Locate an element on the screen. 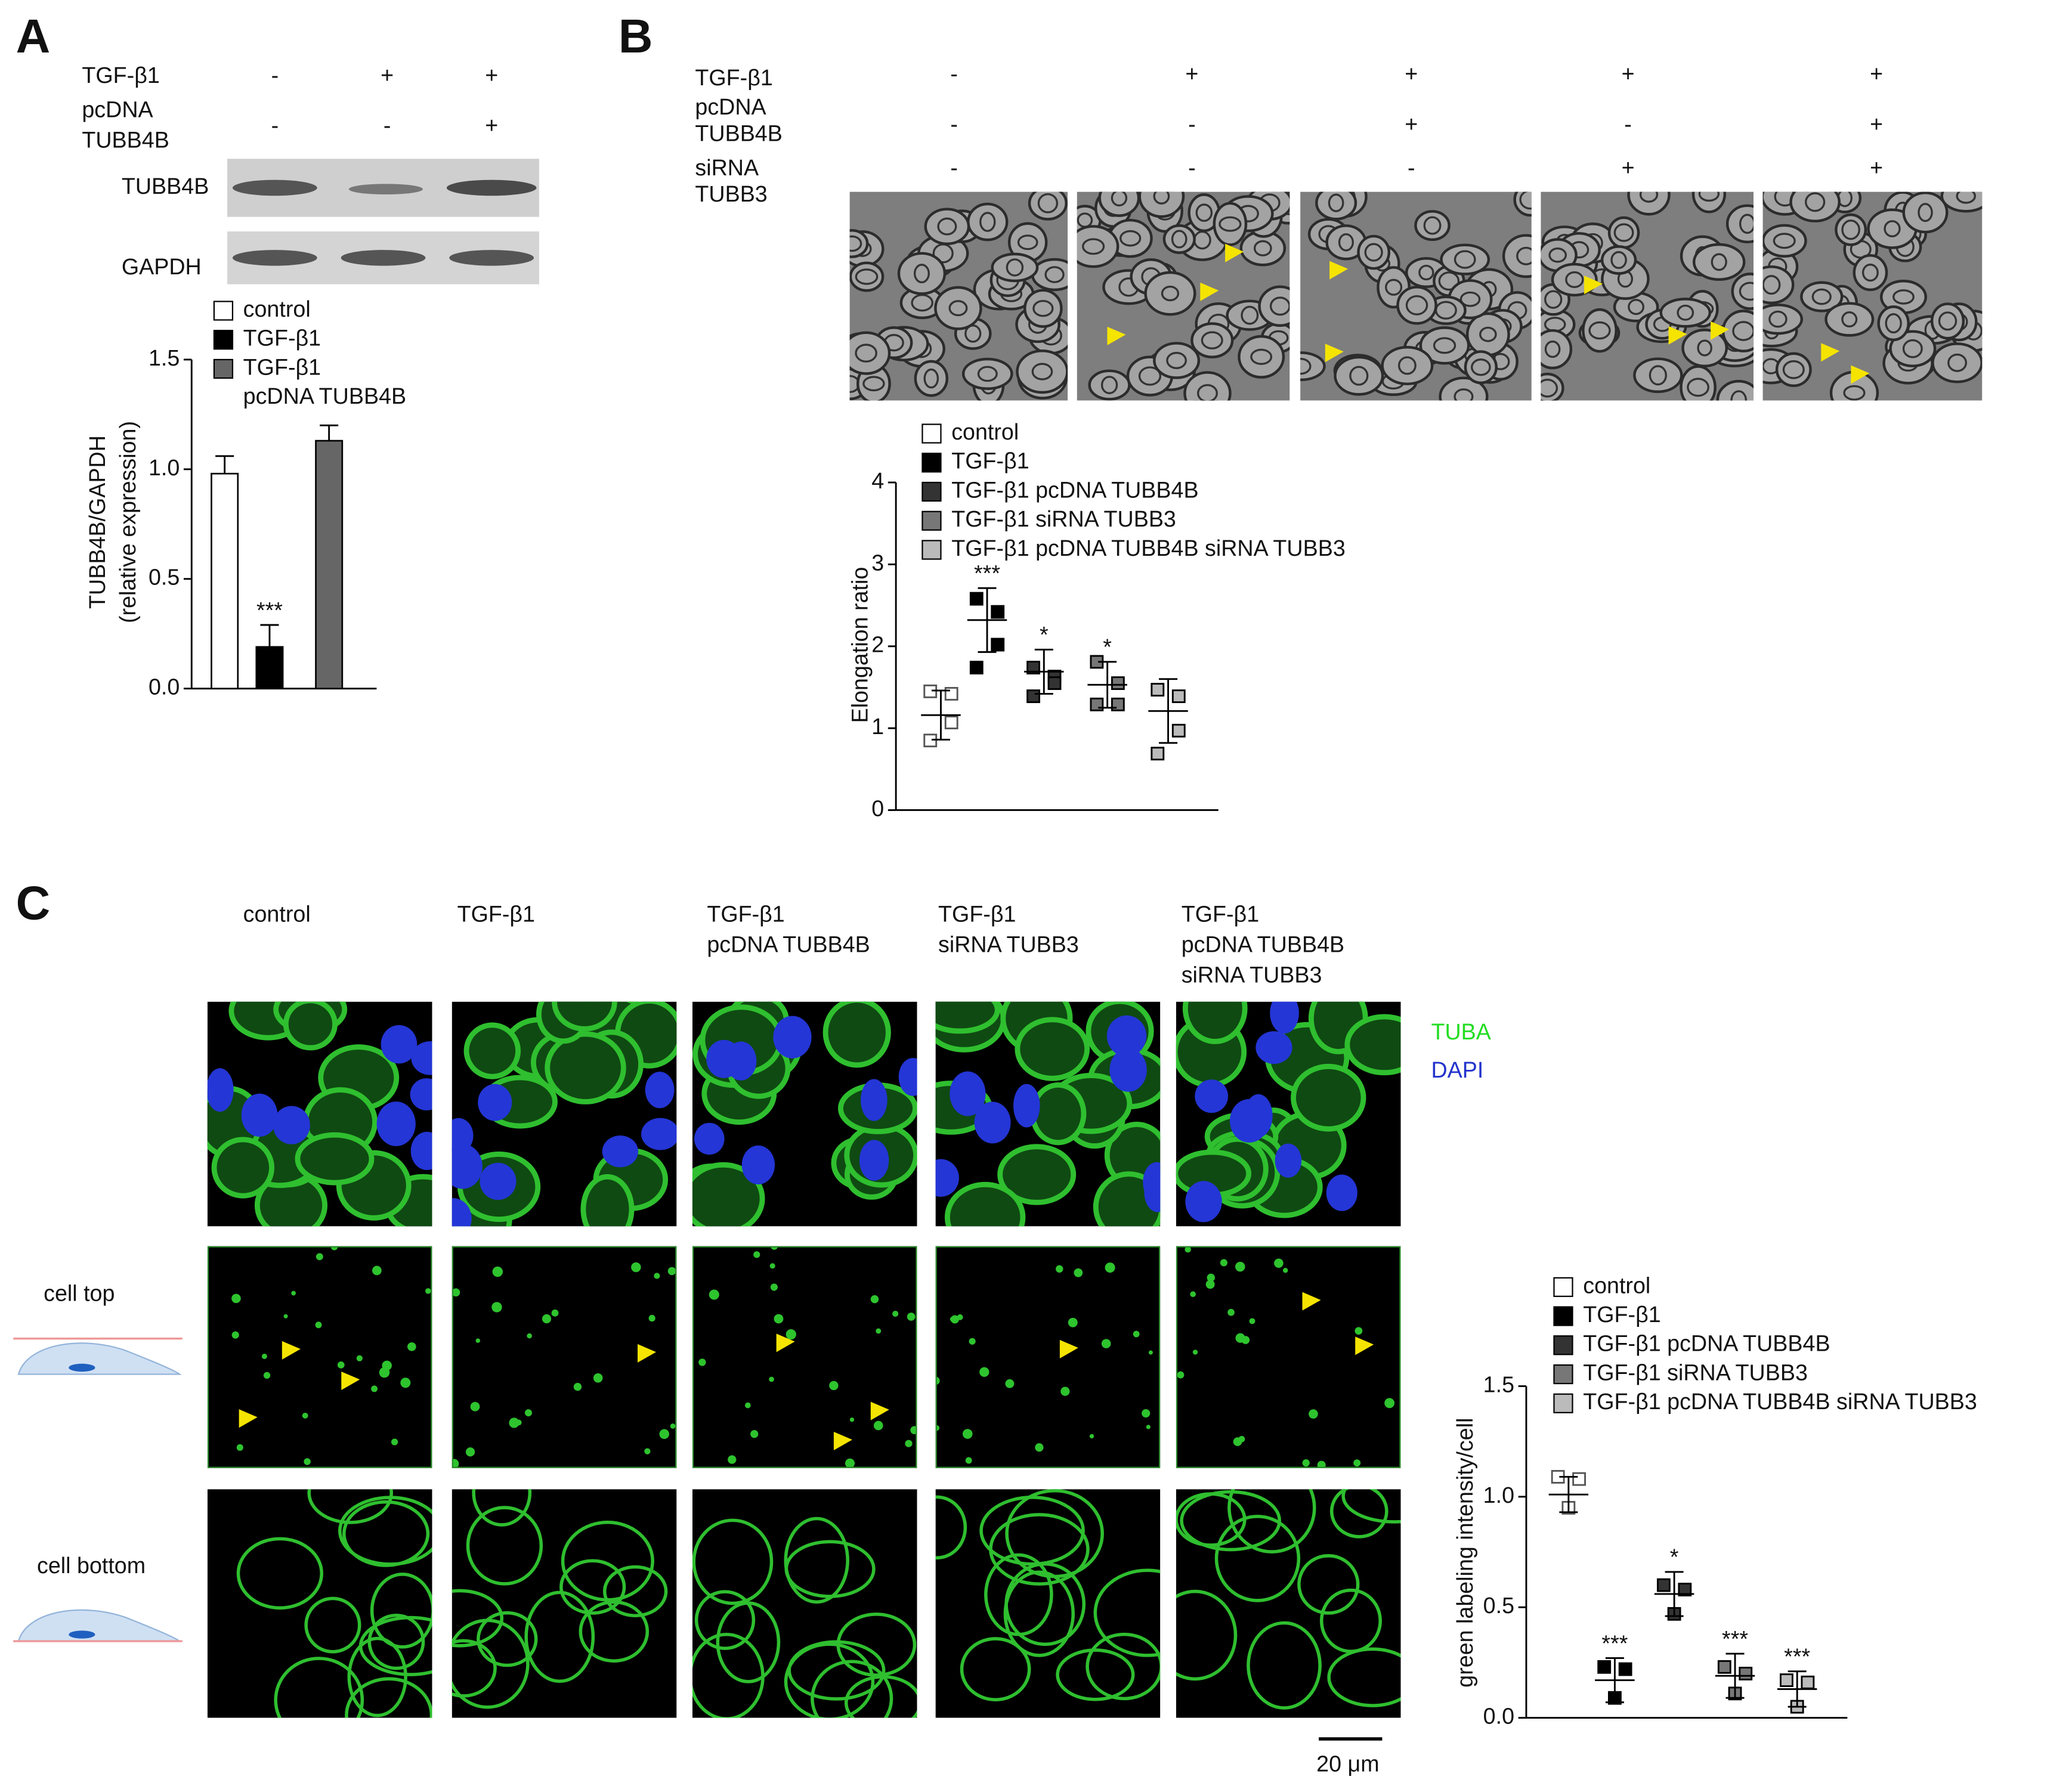 The height and width of the screenshot is (1792, 2072). legend-label: TGF-β1 siRNA TUBB3 is located at coordinates (1063, 518).